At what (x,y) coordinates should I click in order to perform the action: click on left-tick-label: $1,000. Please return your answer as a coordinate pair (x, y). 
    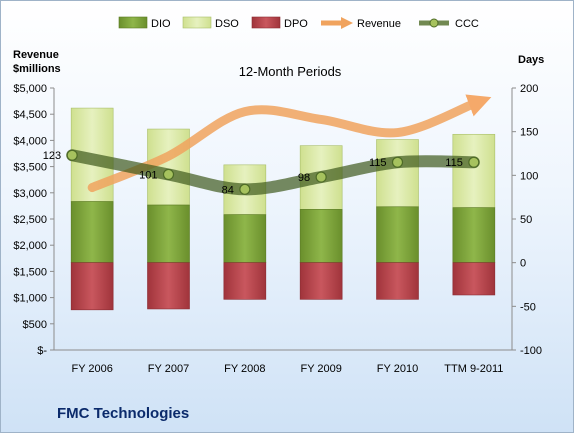
    Looking at the image, I should click on (30, 299).